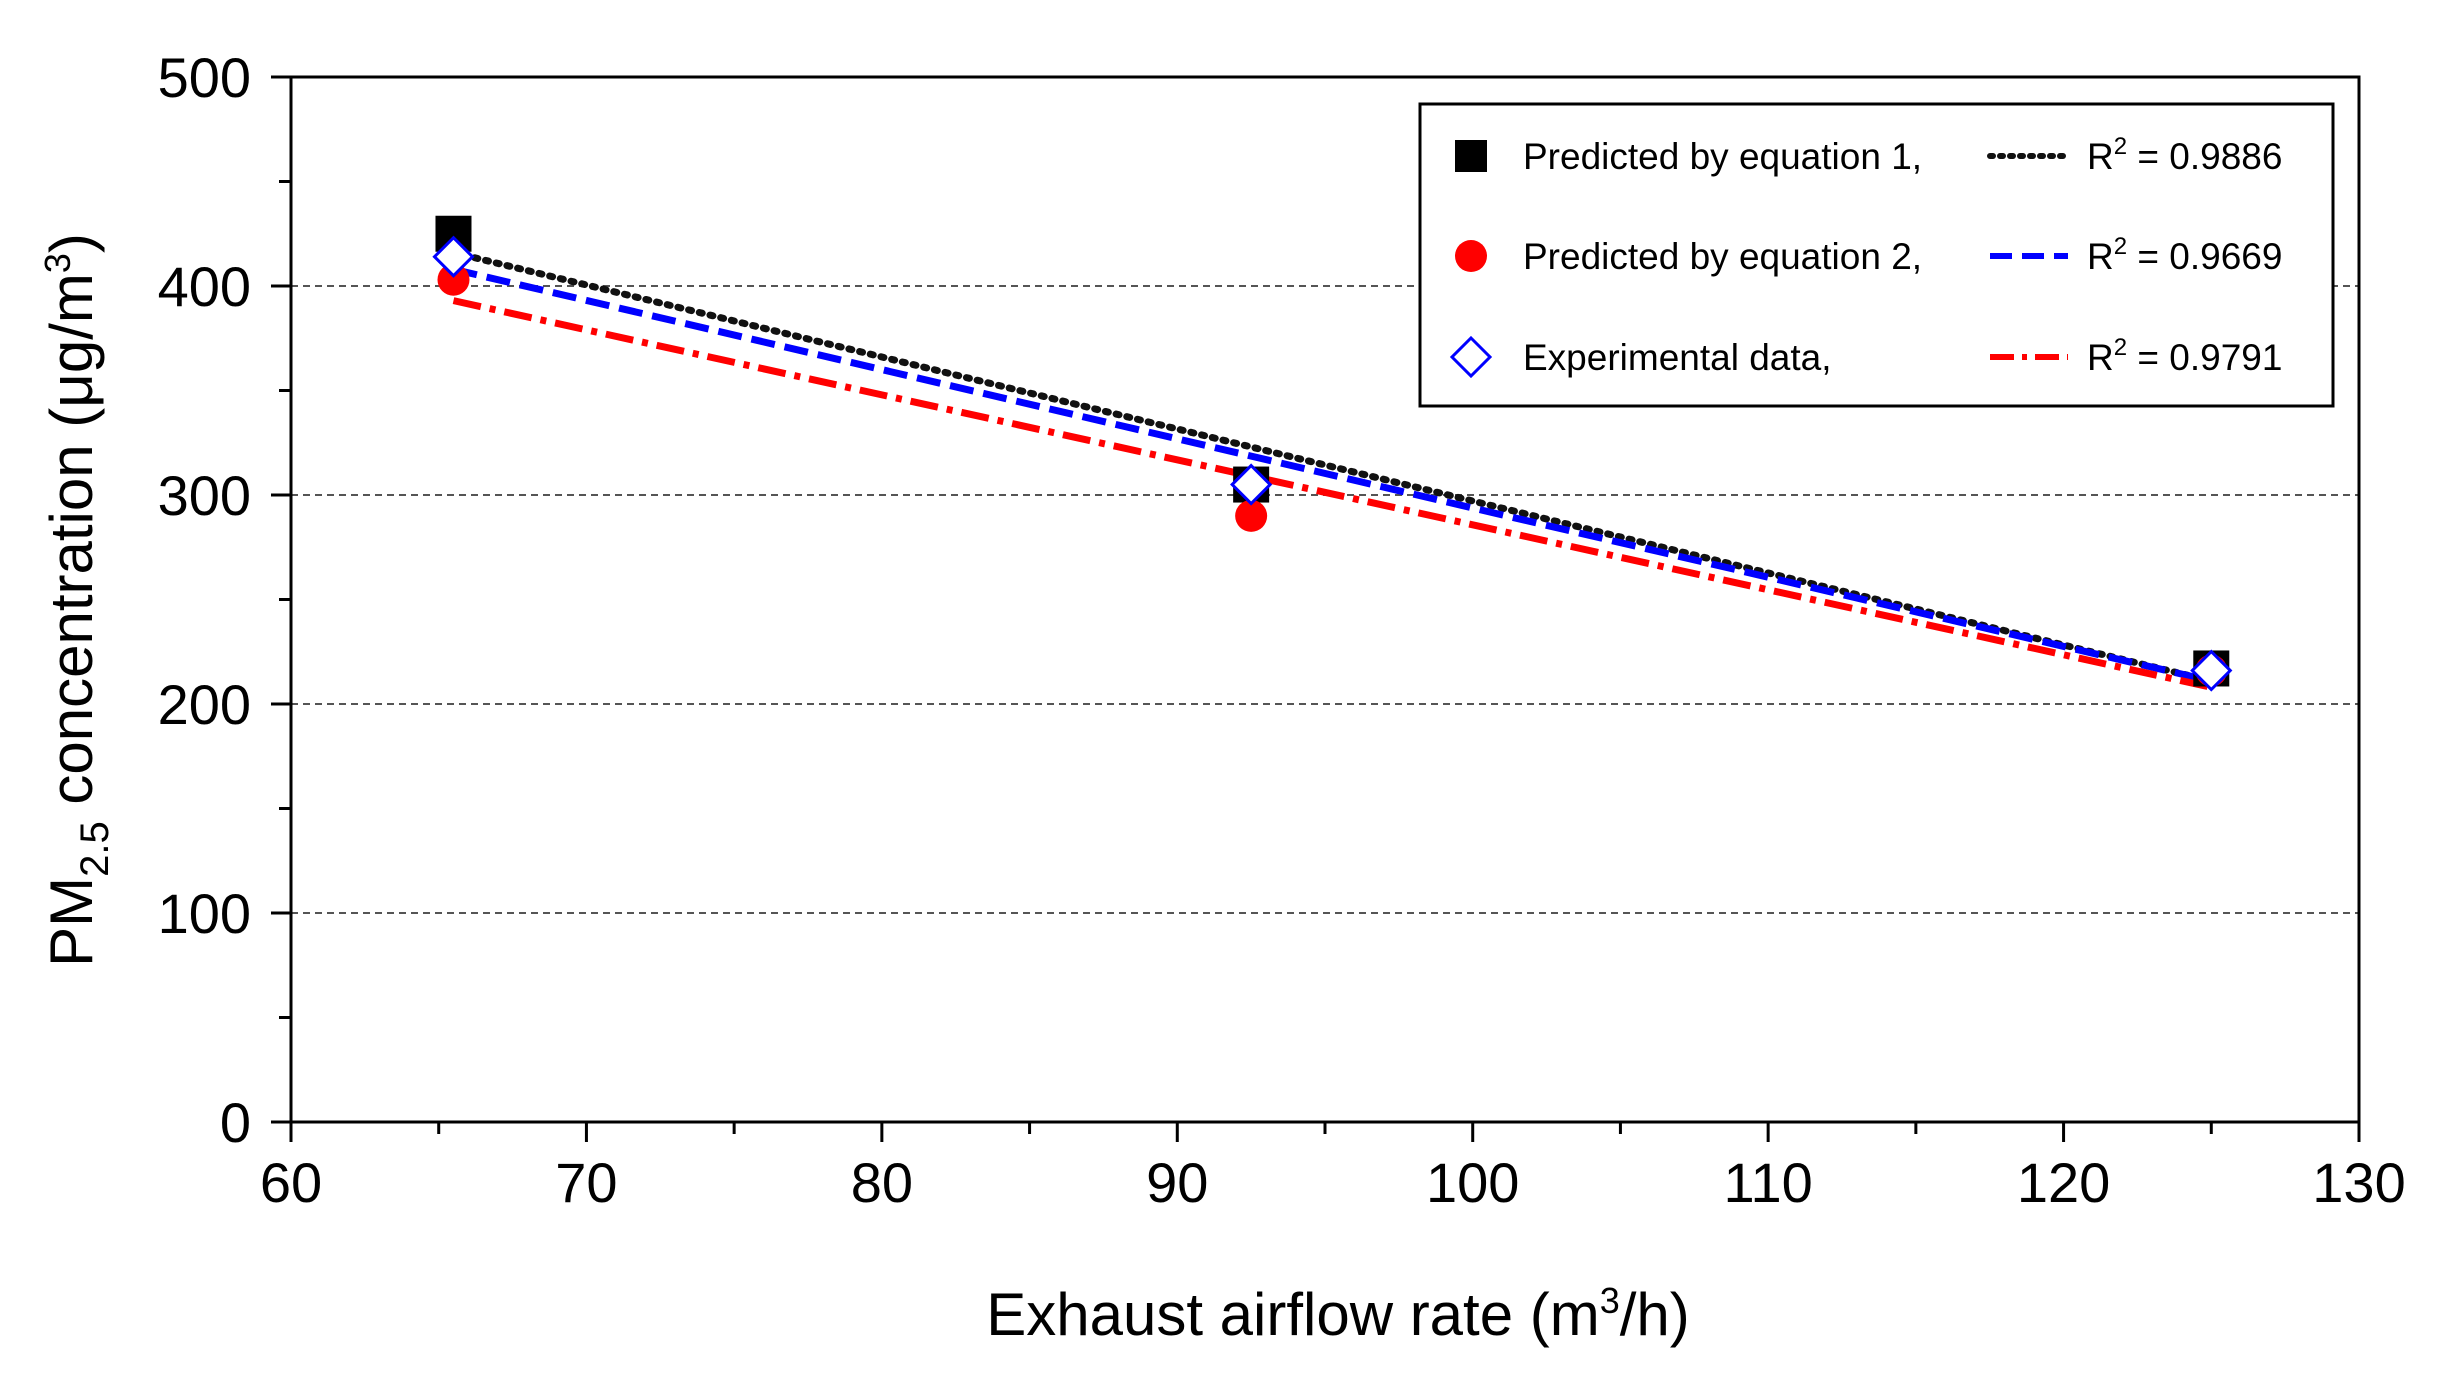 This screenshot has height=1376, width=2442. Describe the element at coordinates (1471, 357) in the screenshot. I see `legend-marker-diamond` at that location.